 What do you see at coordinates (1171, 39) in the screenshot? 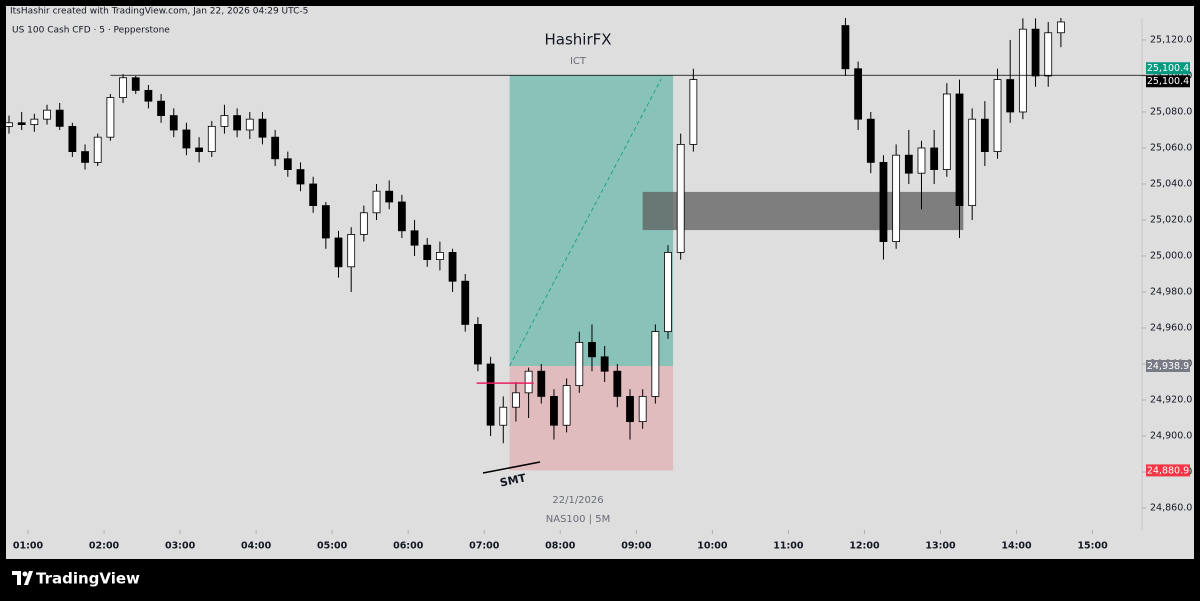
I see `y-tick-label: 25,120.0` at bounding box center [1171, 39].